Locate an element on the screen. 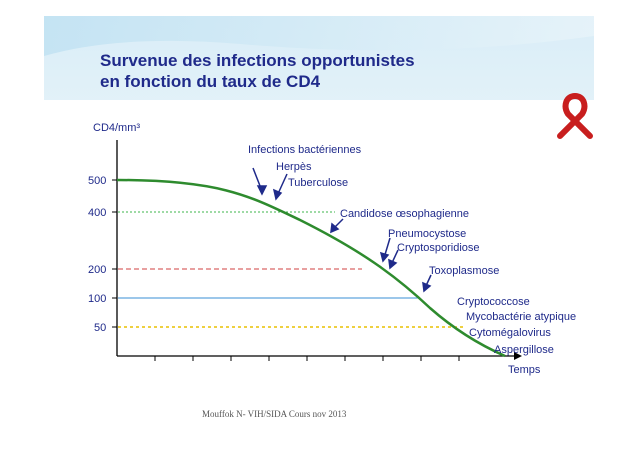 This screenshot has height=451, width=638. y-tick-50: 50 is located at coordinates (100, 328).